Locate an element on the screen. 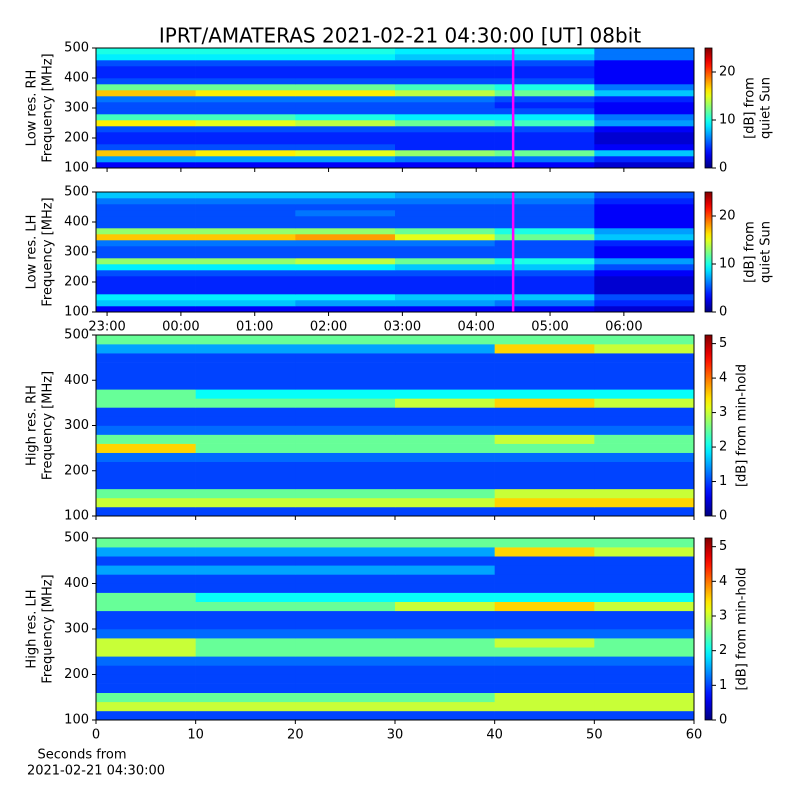 Image resolution: width=800 pixels, height=800 pixels. colorbar is located at coordinates (708, 252).